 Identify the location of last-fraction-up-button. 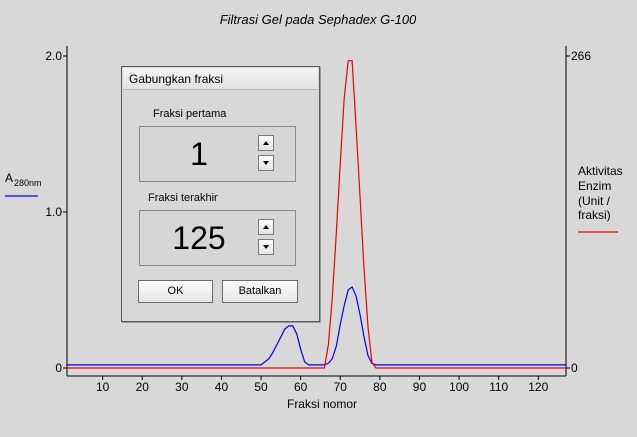
(266, 227).